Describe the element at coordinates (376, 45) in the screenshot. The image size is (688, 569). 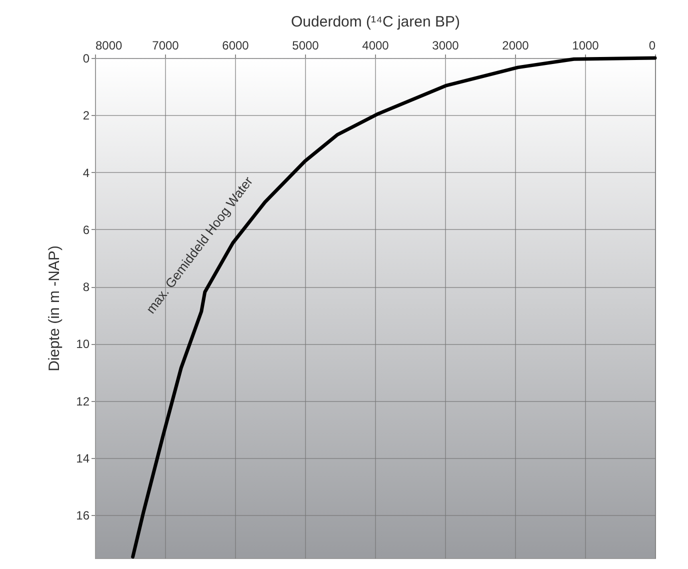
I see `x-tick-label: 4000` at that location.